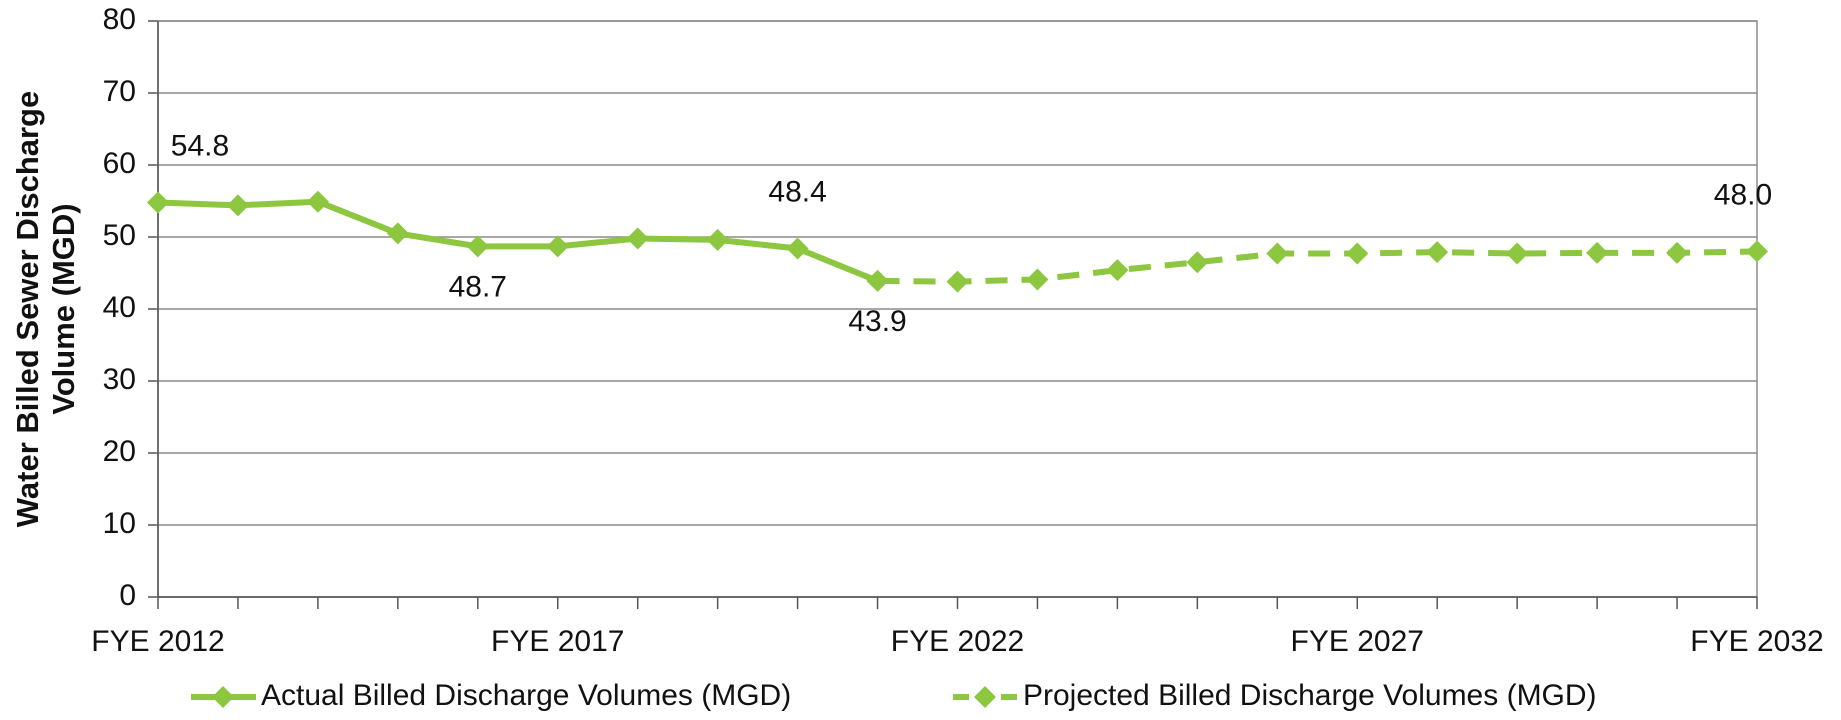  What do you see at coordinates (1743, 194) in the screenshot?
I see `data-label: 48.0` at bounding box center [1743, 194].